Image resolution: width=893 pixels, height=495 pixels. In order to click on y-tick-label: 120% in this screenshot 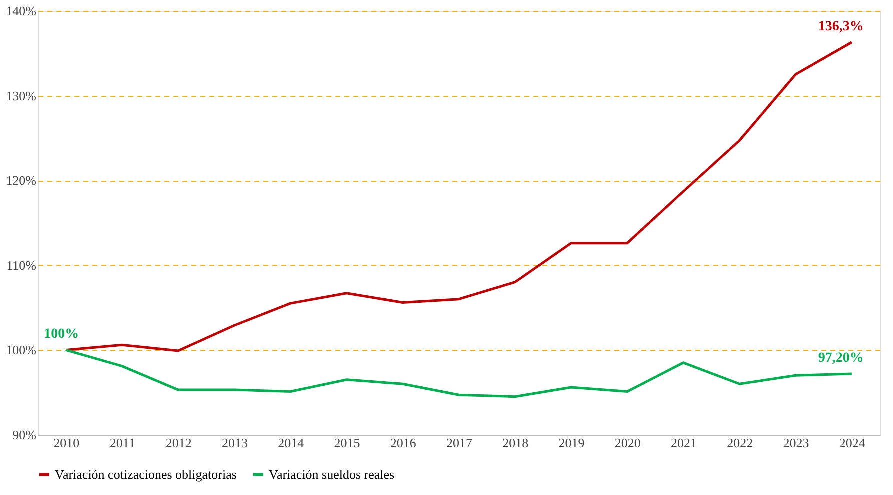, I will do `click(21, 180)`.